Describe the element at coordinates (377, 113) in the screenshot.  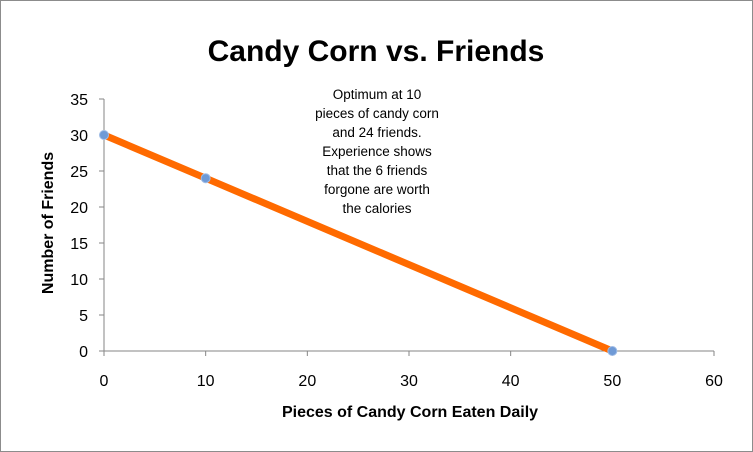
I see `annotation-line: pieces of candy corn` at that location.